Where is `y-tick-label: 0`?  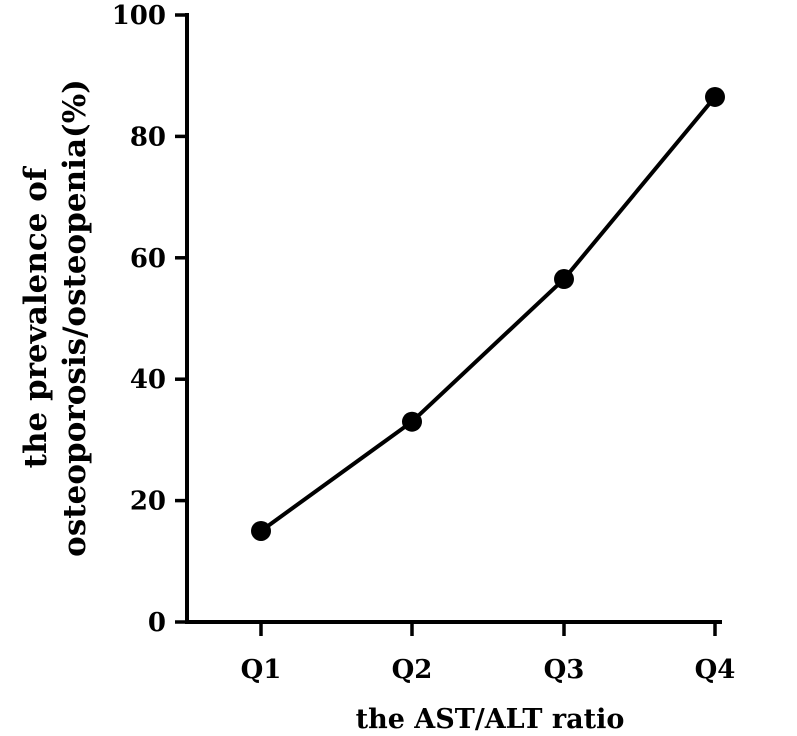 y-tick-label: 0 is located at coordinates (157, 623).